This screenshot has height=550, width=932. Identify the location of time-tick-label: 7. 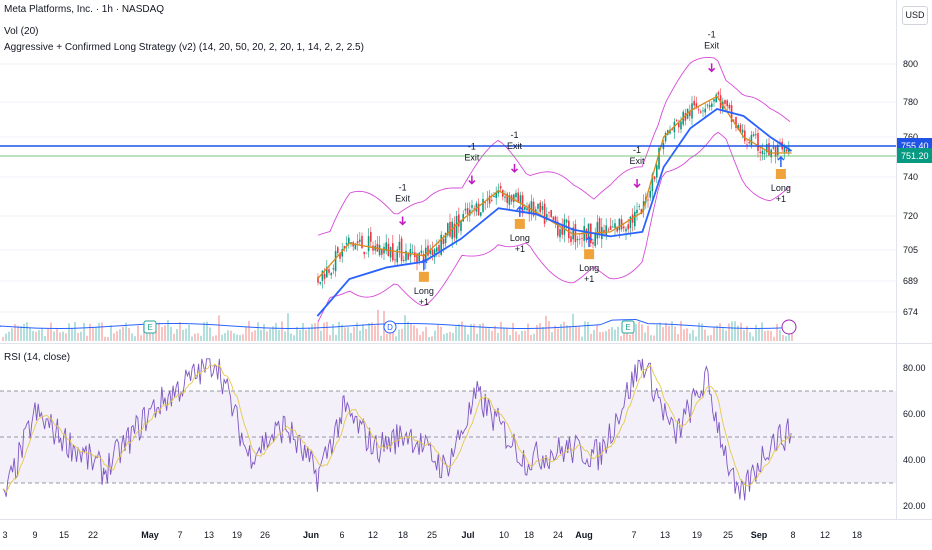
(633, 535).